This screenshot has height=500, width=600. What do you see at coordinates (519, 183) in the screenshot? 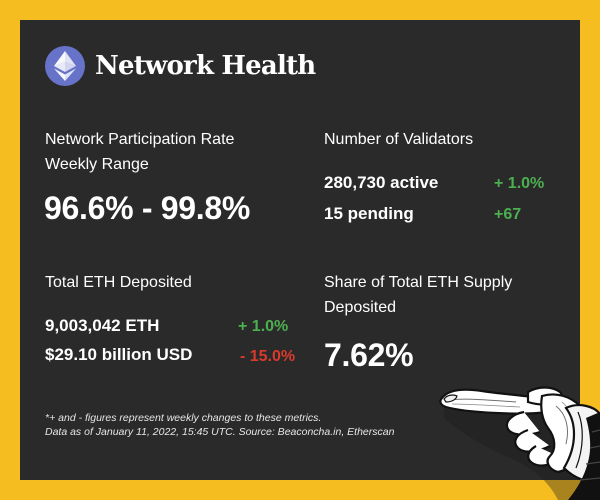
I see `validators-active-change: + 1.0%` at bounding box center [519, 183].